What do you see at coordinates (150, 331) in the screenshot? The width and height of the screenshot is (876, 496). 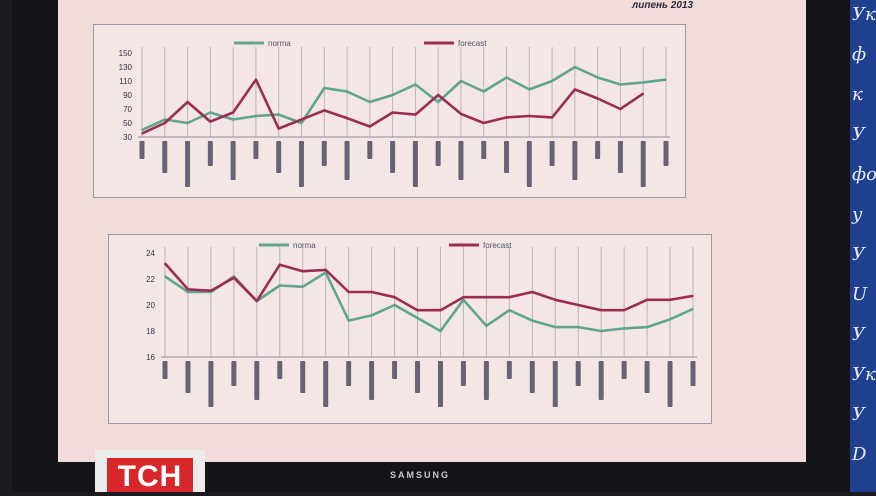 I see `y-tick-label: 18` at bounding box center [150, 331].